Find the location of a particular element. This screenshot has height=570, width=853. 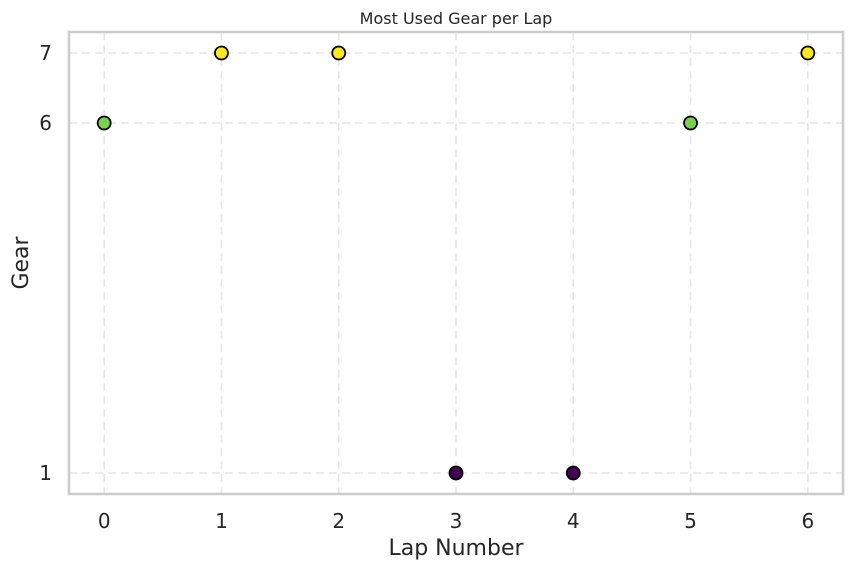

x-tick-label: 6 is located at coordinates (807, 521).